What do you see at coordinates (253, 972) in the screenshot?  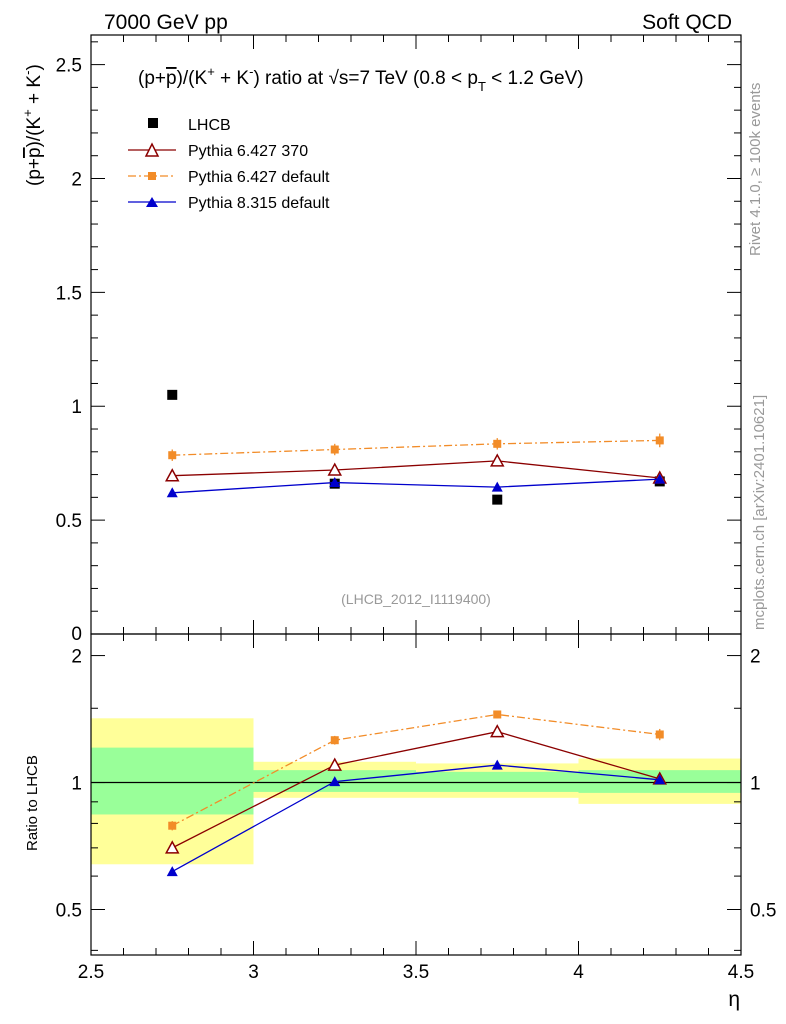 I see `x-tick-label: 3` at bounding box center [253, 972].